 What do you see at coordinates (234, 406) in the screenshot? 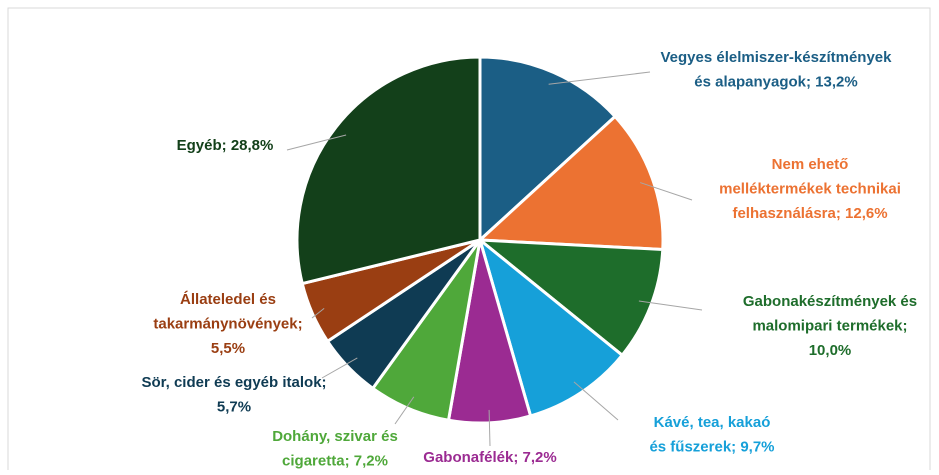
I see `data-label: 5,7%` at bounding box center [234, 406].